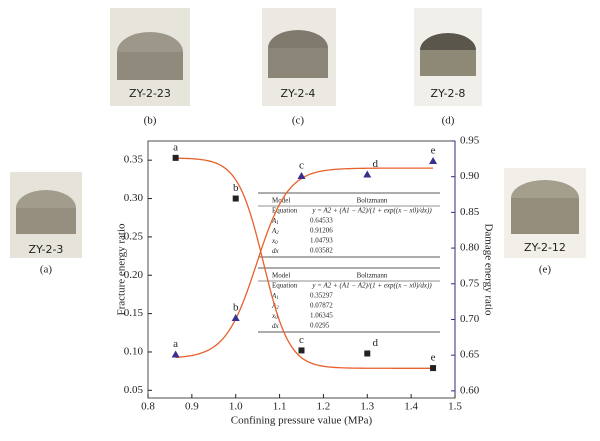 The width and height of the screenshot is (600, 441). Describe the element at coordinates (470, 248) in the screenshot. I see `y2-tick-label: 0.80` at that location.